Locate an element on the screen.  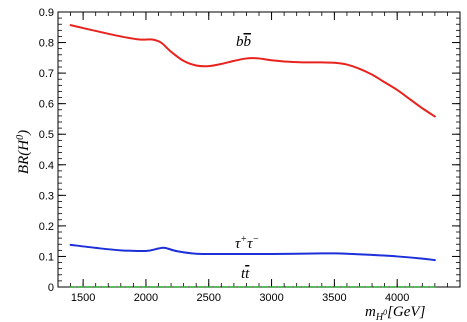
x-axis-title-m: m is located at coordinates (370, 312).